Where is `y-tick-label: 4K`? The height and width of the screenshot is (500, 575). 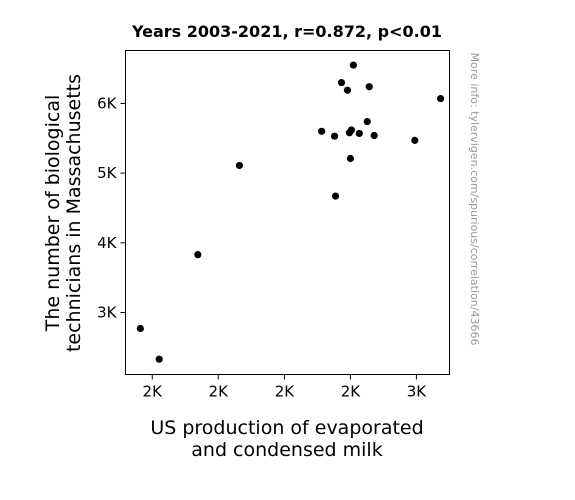 y-tick-label: 4K is located at coordinates (107, 243).